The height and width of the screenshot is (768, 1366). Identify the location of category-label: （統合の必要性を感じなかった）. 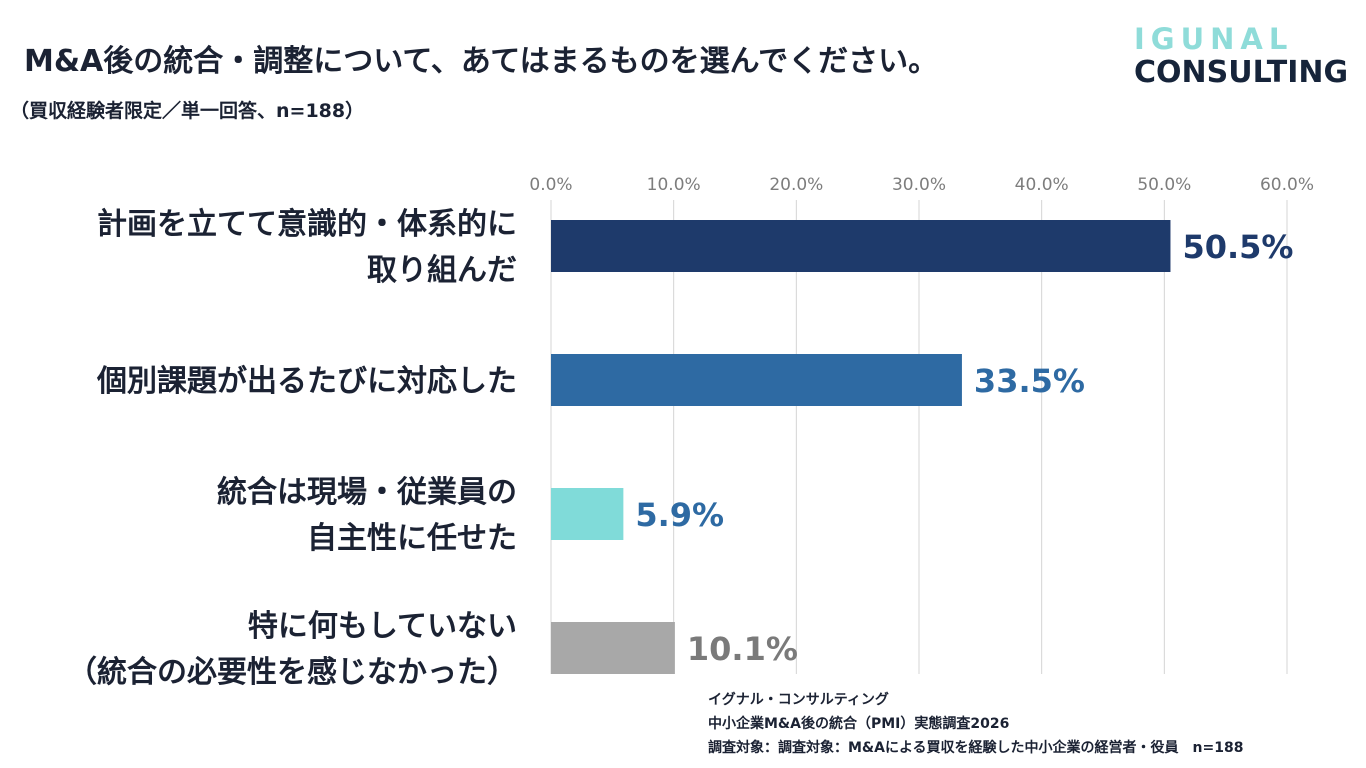
(292, 672).